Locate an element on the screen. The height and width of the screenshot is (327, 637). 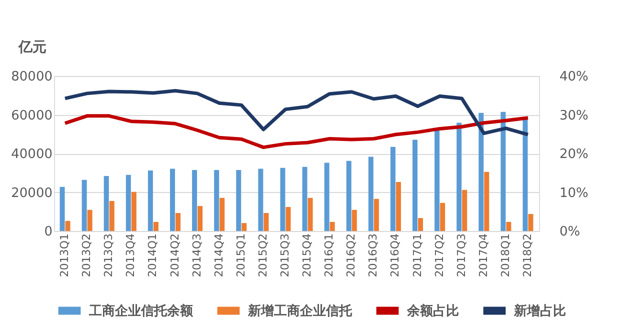
x-tick-label: 2015Q3 is located at coordinates (285, 256).